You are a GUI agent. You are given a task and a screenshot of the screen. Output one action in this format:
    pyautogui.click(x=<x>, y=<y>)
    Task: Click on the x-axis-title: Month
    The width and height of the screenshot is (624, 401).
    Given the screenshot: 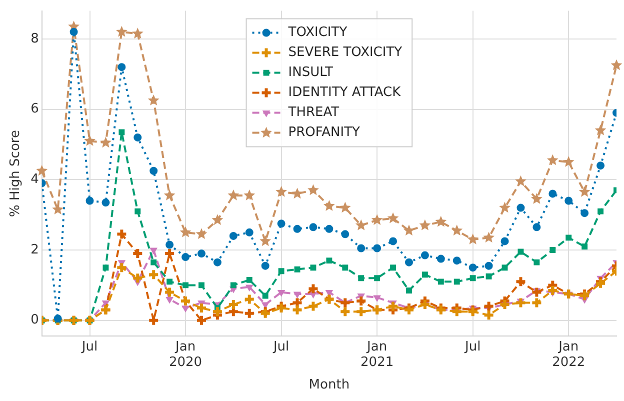 What is the action you would take?
    pyautogui.click(x=329, y=385)
    